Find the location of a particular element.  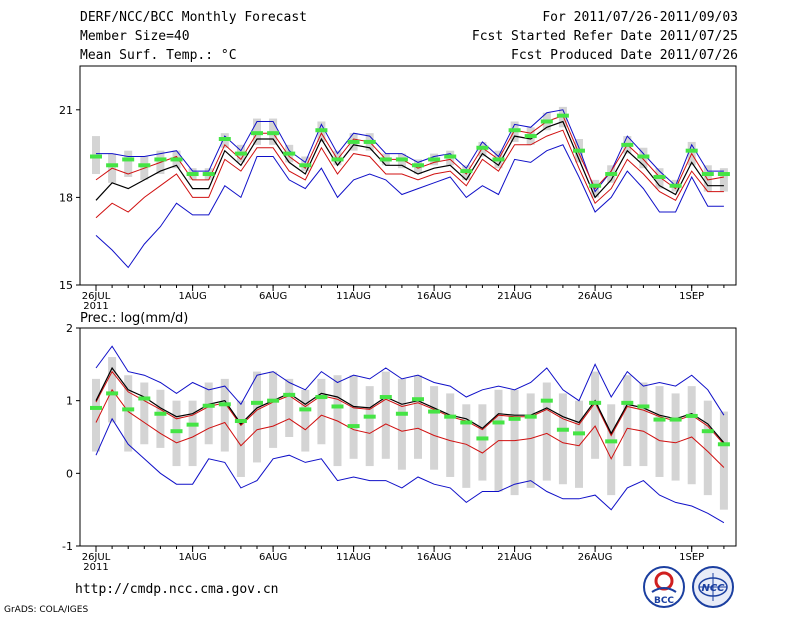

temp-std-upper-line is located at coordinates (409, 152).